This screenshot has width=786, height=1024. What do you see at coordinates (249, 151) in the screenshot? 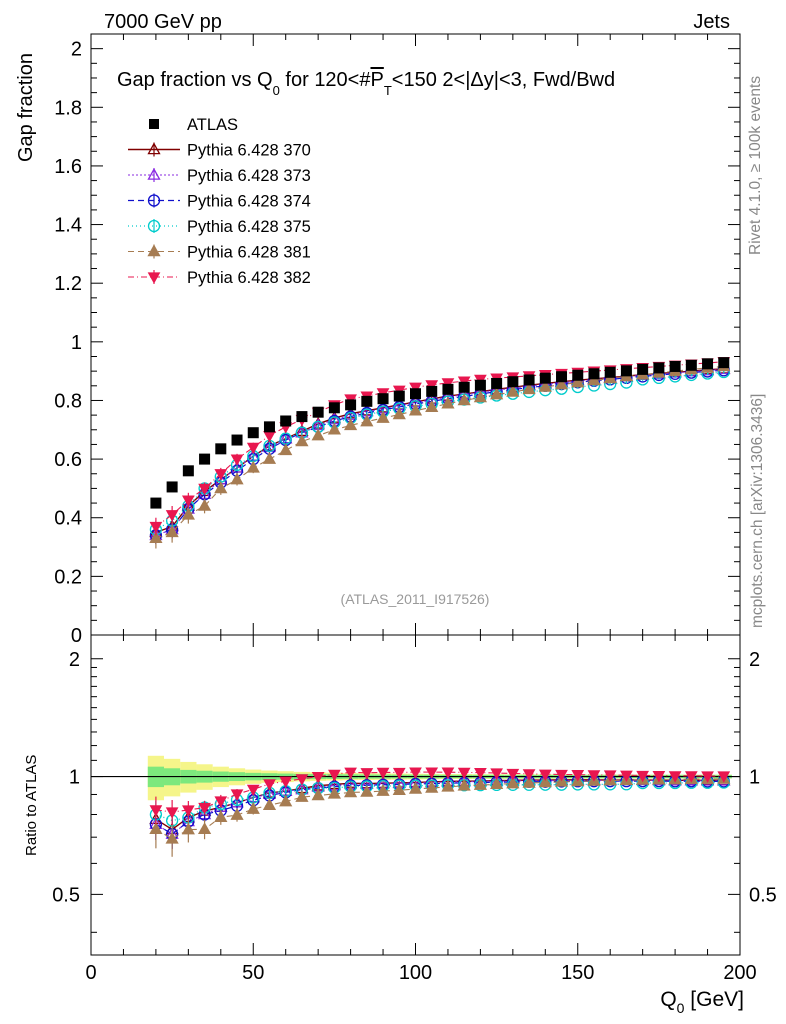
I see `legend-label: Pythia 6.428 370` at bounding box center [249, 151].